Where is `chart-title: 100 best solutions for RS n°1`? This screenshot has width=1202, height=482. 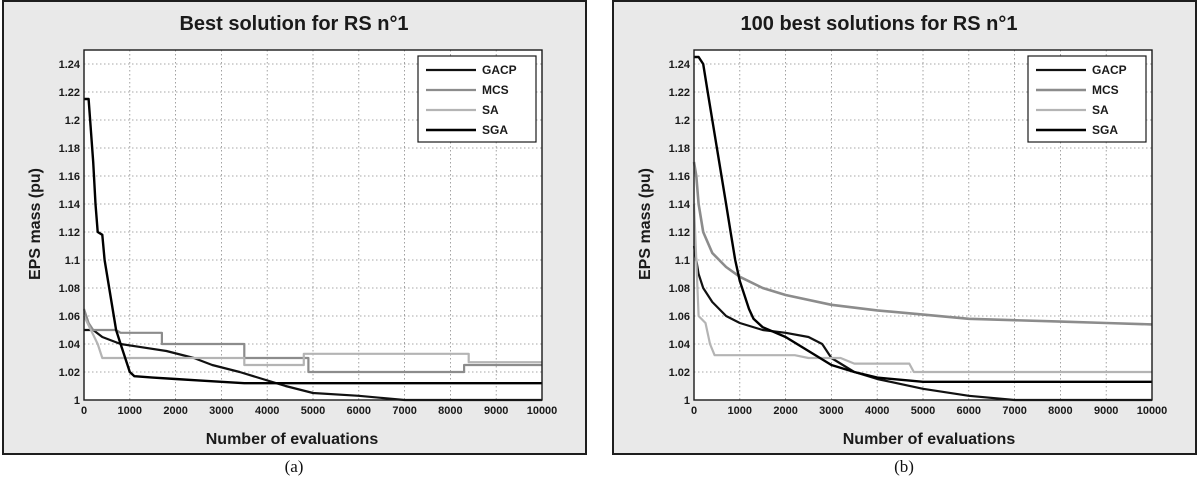 chart-title: 100 best solutions for RS n°1 is located at coordinates (879, 24).